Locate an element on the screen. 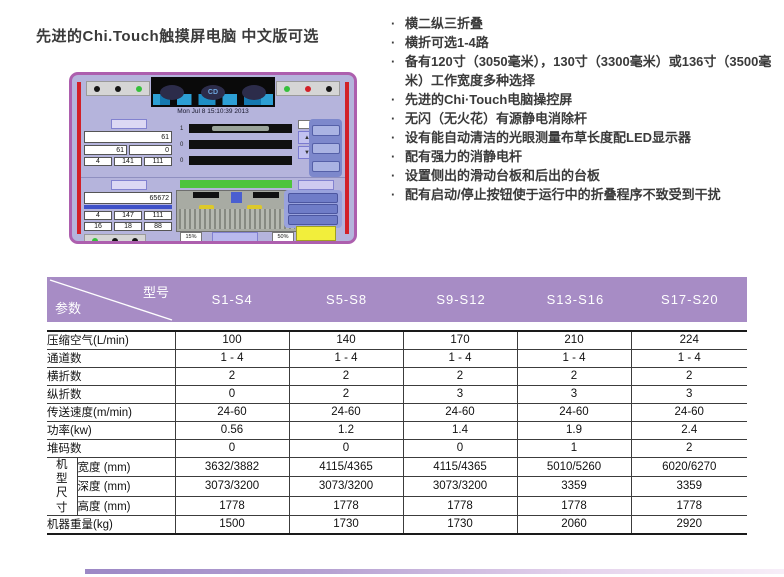  feature-text: 先进的Chi·Touch电脑操控屏 is located at coordinates (489, 99).